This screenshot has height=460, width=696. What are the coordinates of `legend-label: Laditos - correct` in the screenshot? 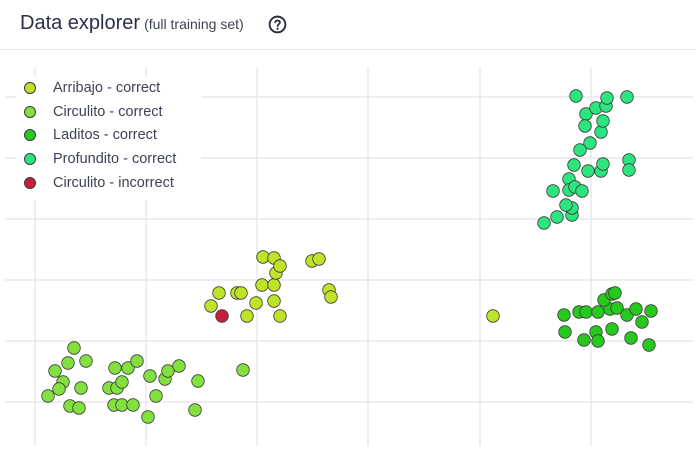 It's located at (105, 135).